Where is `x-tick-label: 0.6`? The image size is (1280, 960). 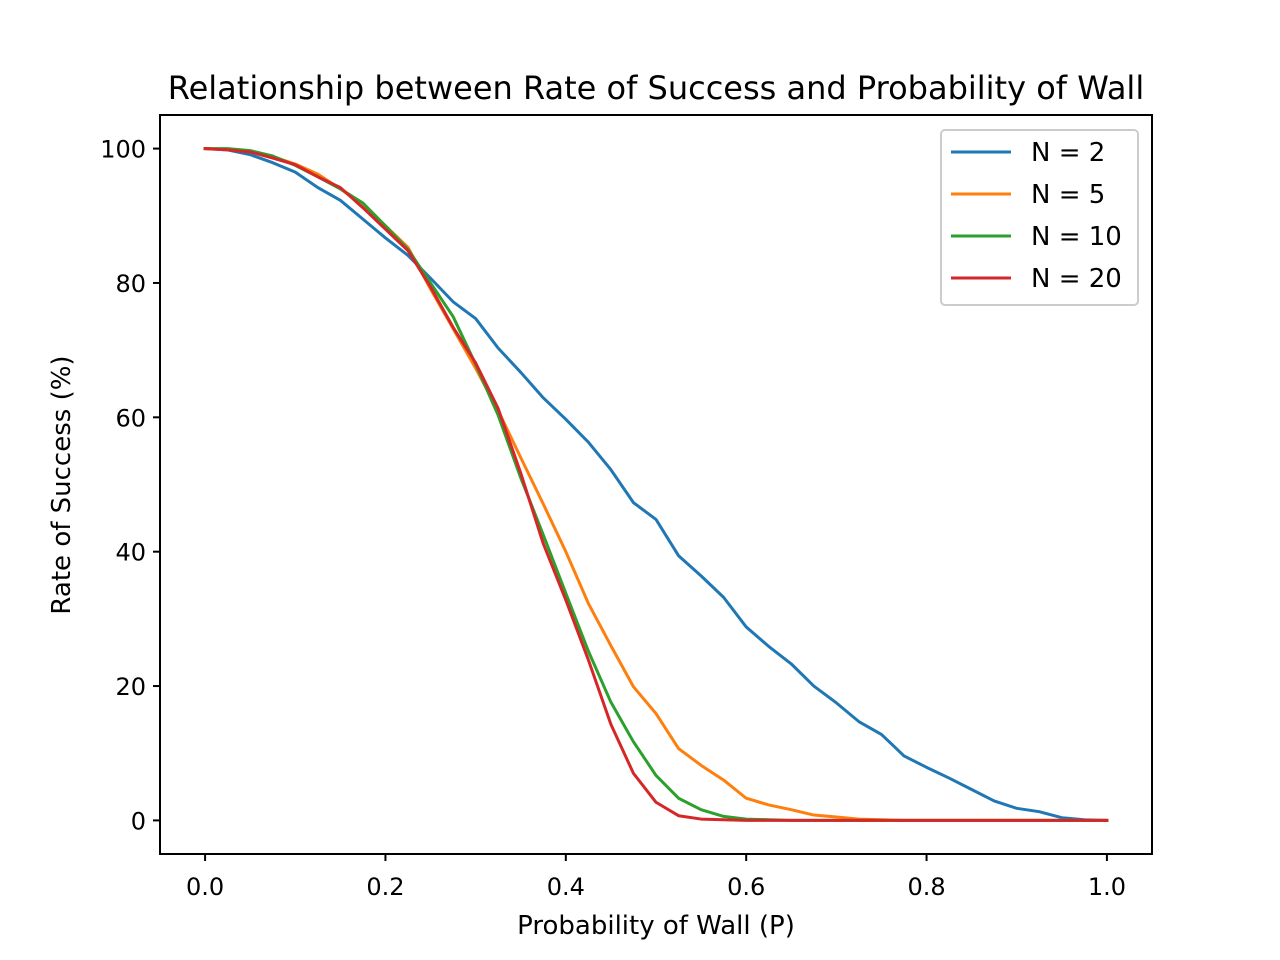
x-tick-label: 0.6 is located at coordinates (746, 887).